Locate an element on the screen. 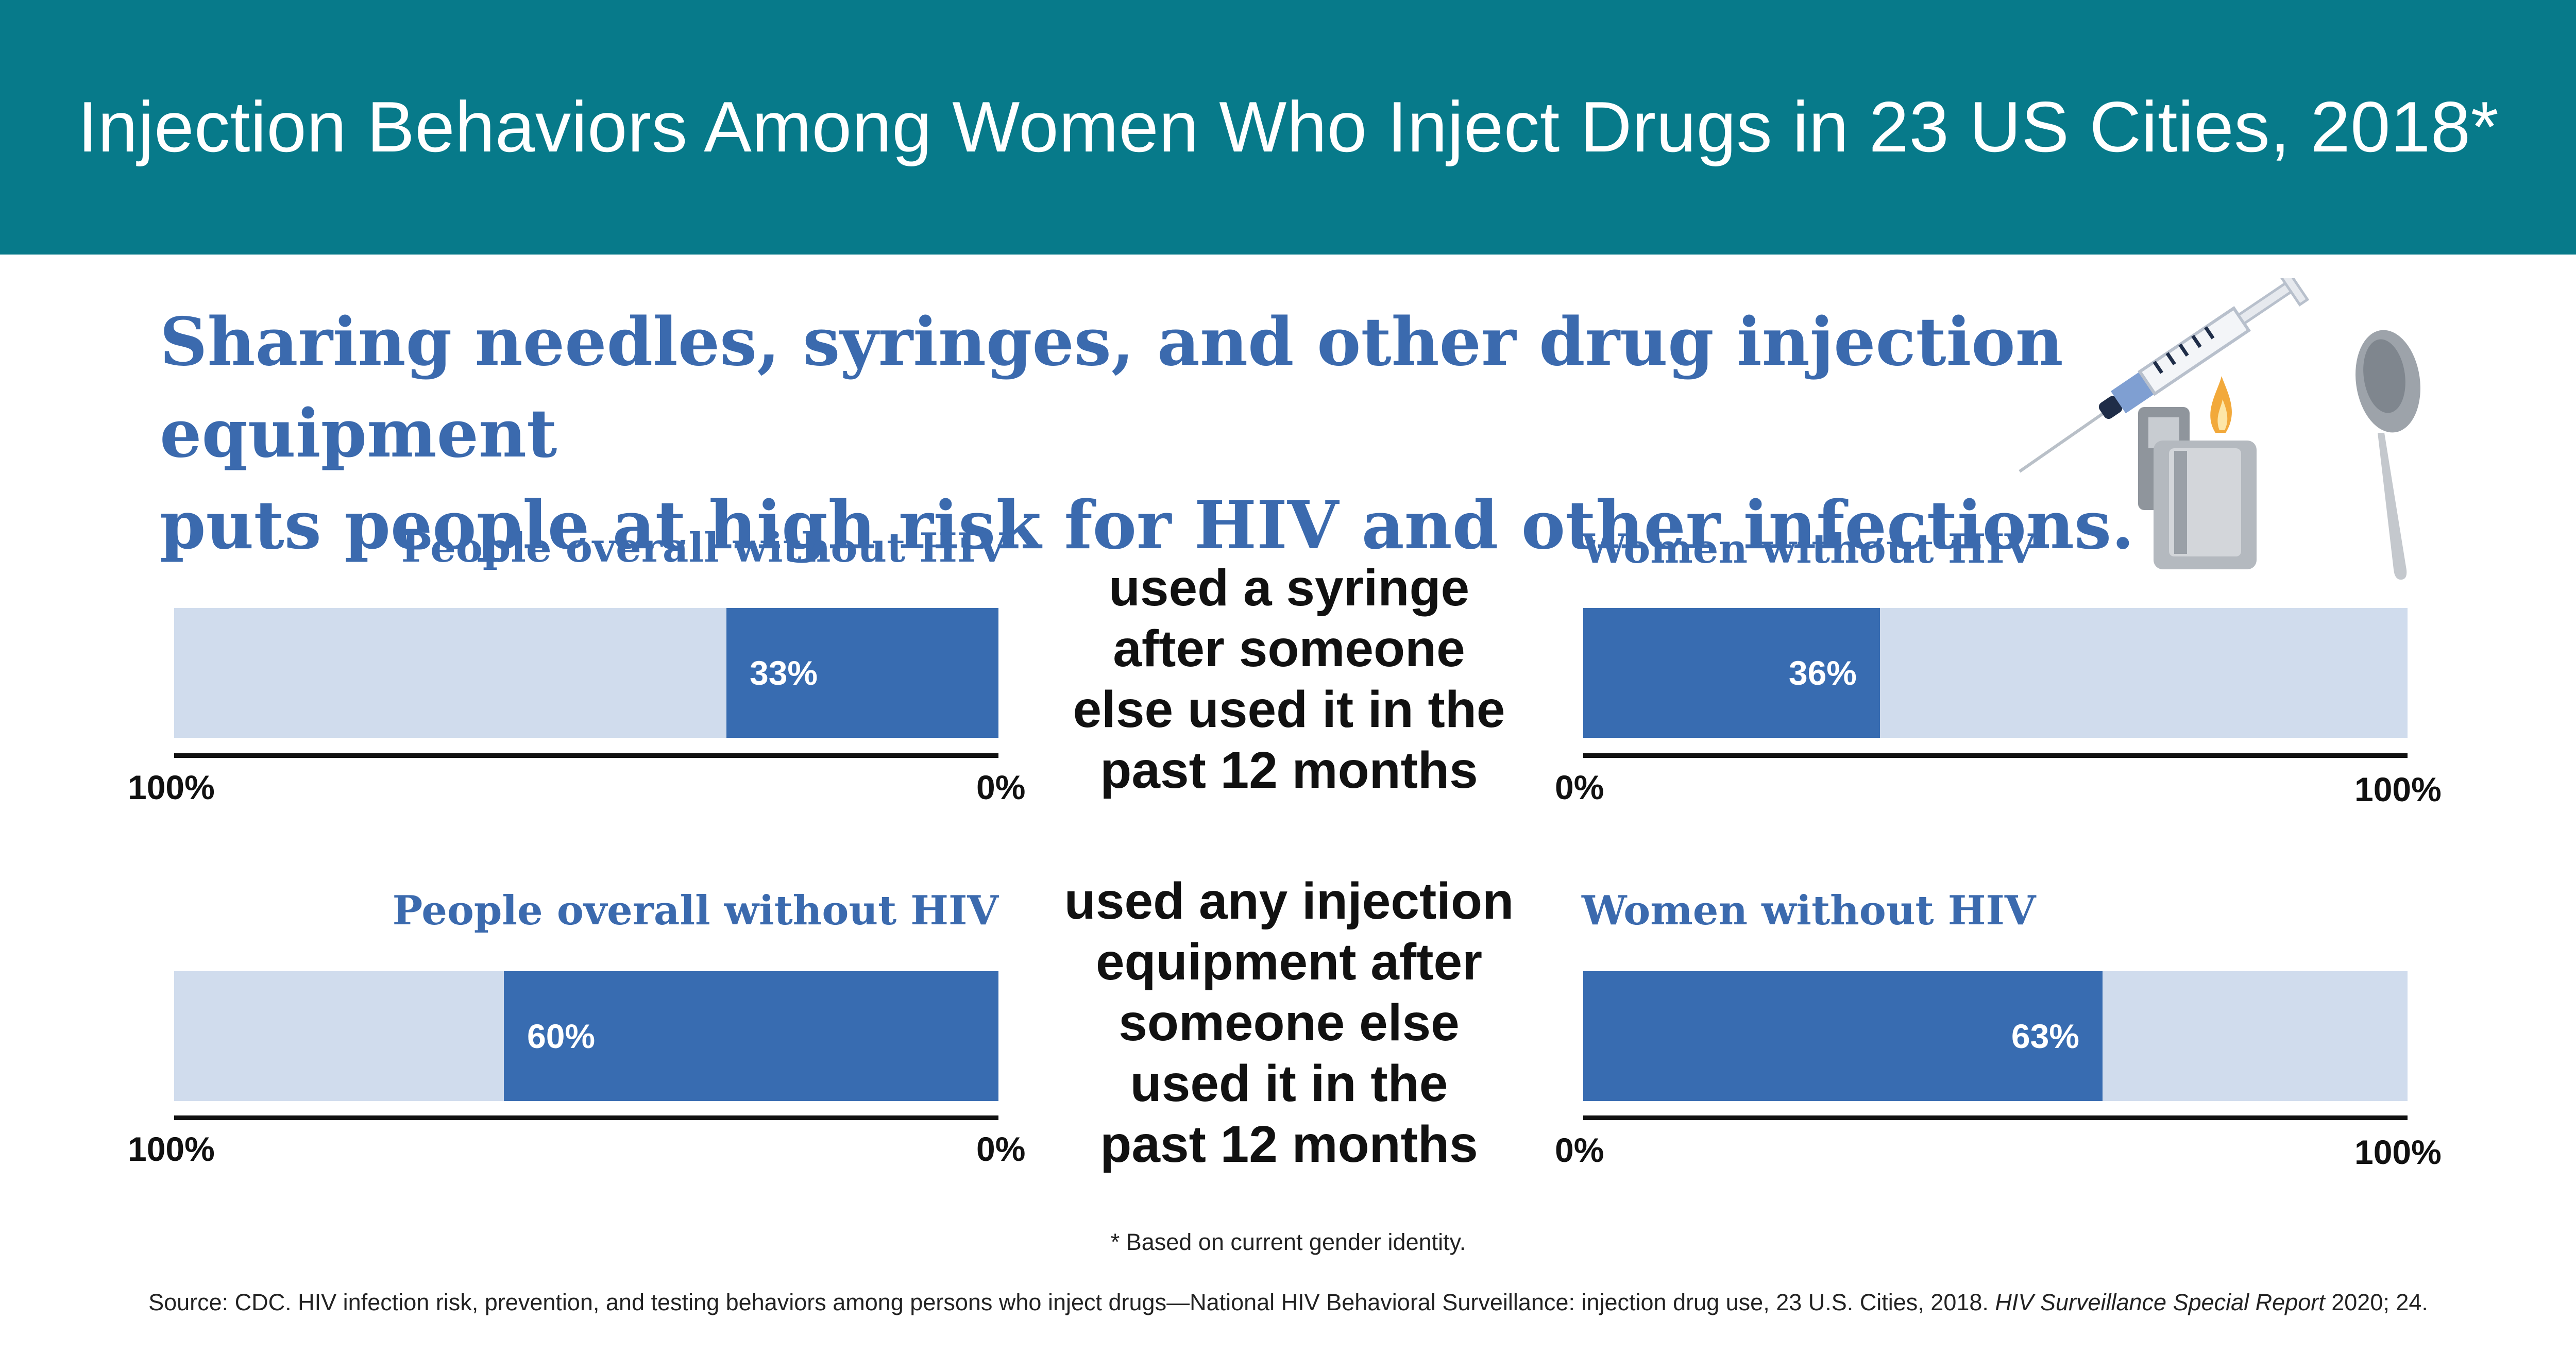 This screenshot has height=1353, width=2576. chart-4-bar-track: 63% is located at coordinates (1995, 1036).